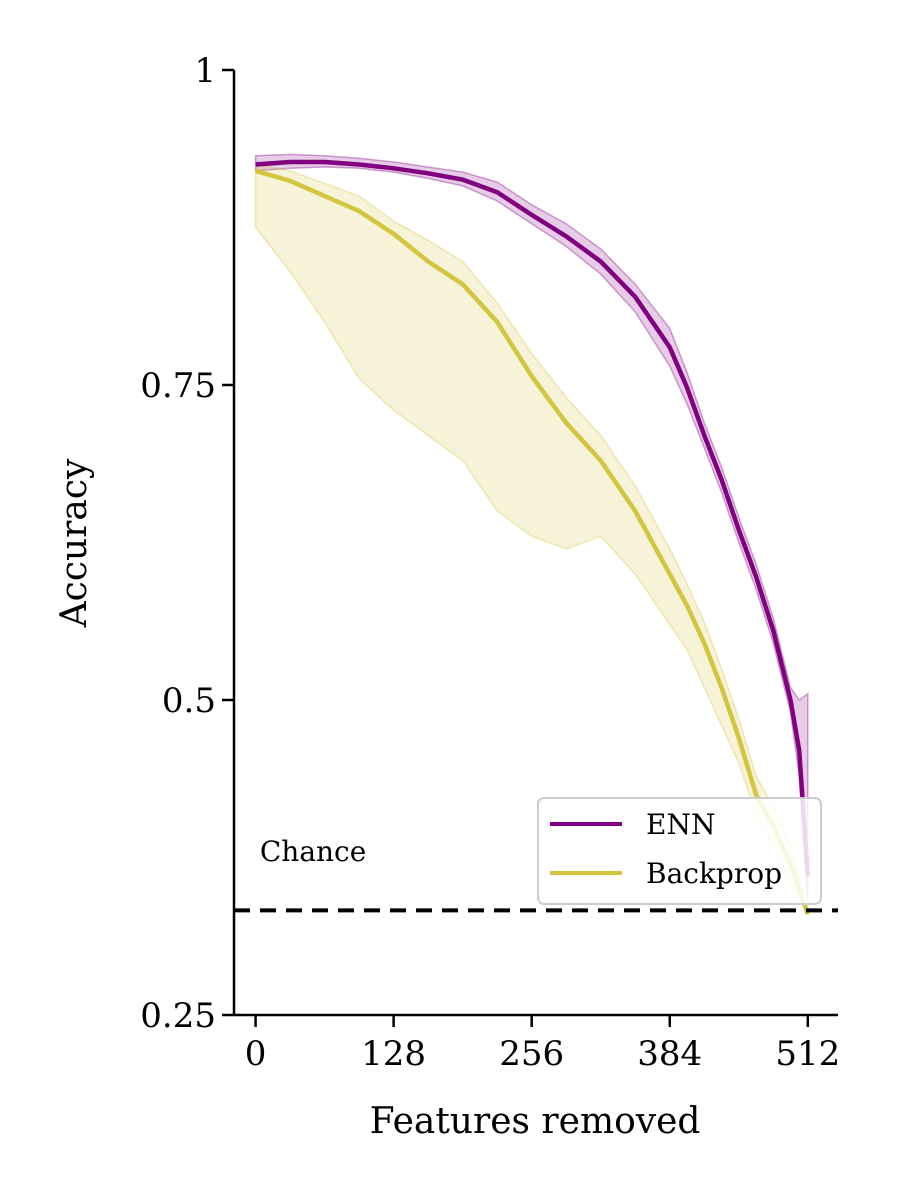 The width and height of the screenshot is (900, 1200). I want to click on x-tick-label: 0, so click(256, 1054).